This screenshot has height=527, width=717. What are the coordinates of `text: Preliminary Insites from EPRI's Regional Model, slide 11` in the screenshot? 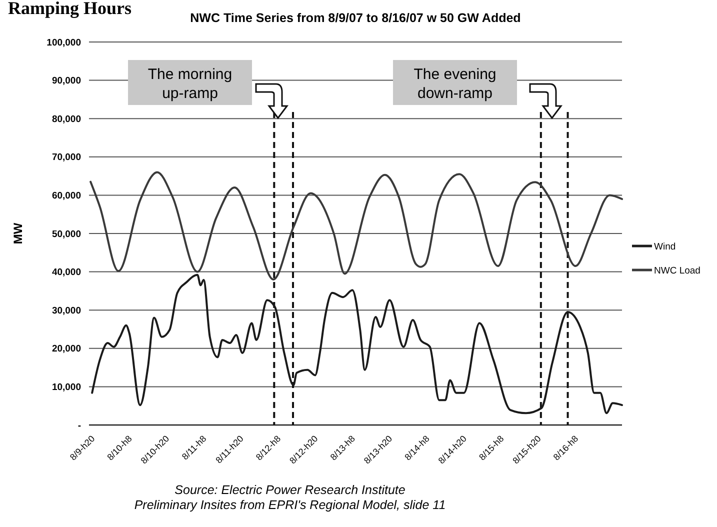 It's located at (290, 505).